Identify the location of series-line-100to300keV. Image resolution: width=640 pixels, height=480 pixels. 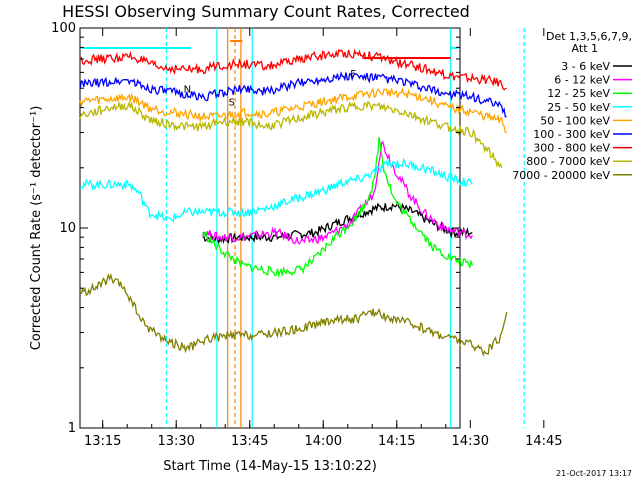
(293, 94).